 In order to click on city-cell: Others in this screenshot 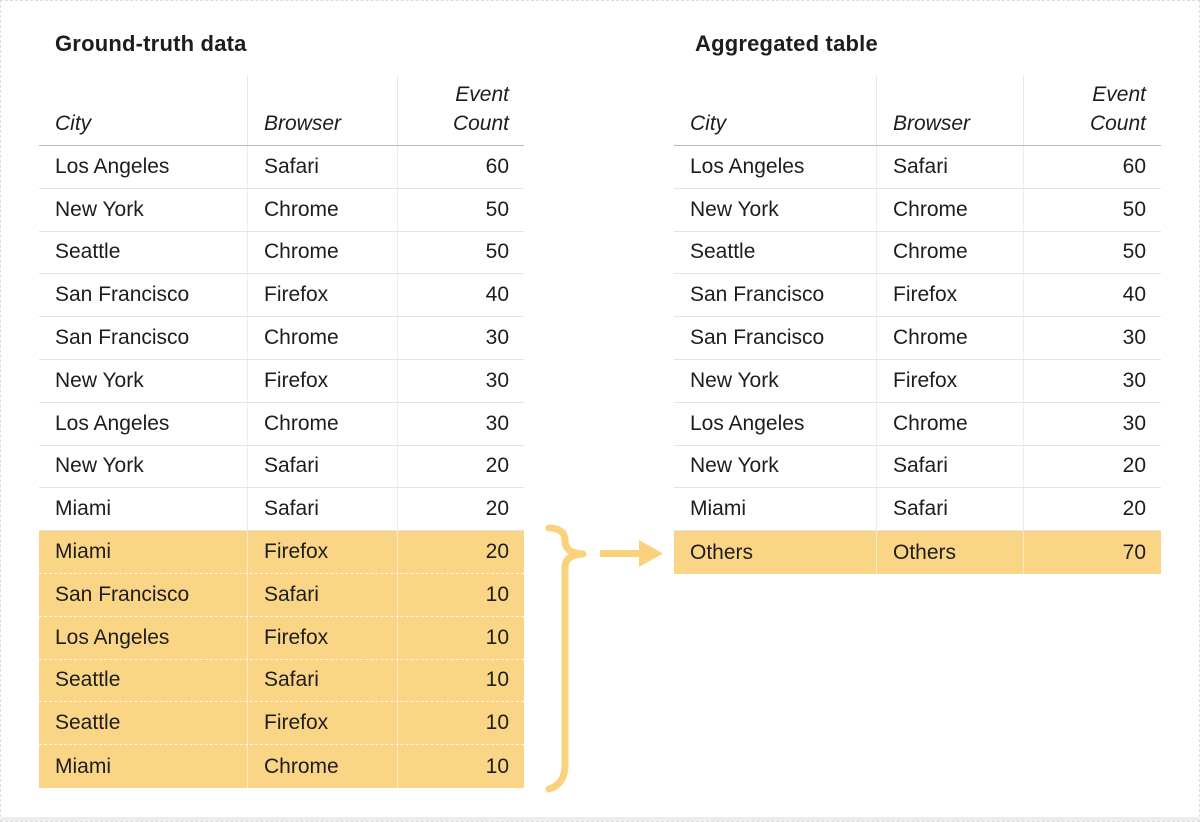, I will do `click(722, 552)`.